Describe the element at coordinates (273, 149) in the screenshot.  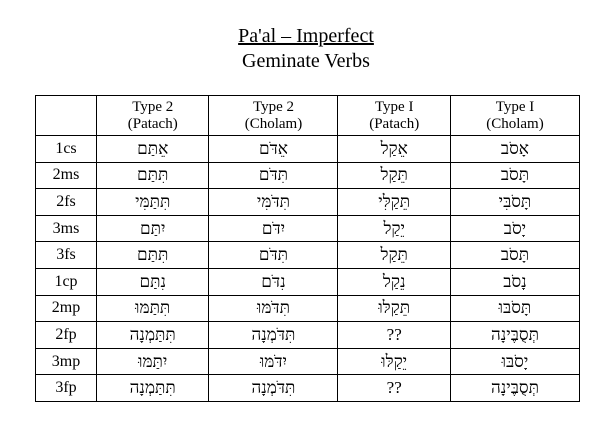
I see `hebrew-form: אֵדֹּם` at that location.